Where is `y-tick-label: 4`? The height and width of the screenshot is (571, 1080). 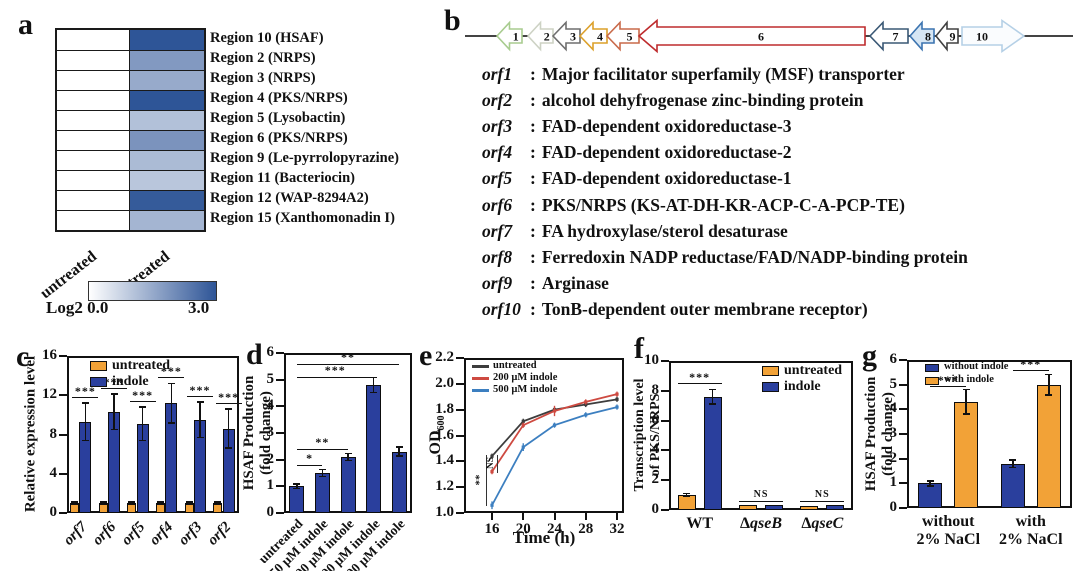 y-tick-label: 4 is located at coordinates (270, 405).